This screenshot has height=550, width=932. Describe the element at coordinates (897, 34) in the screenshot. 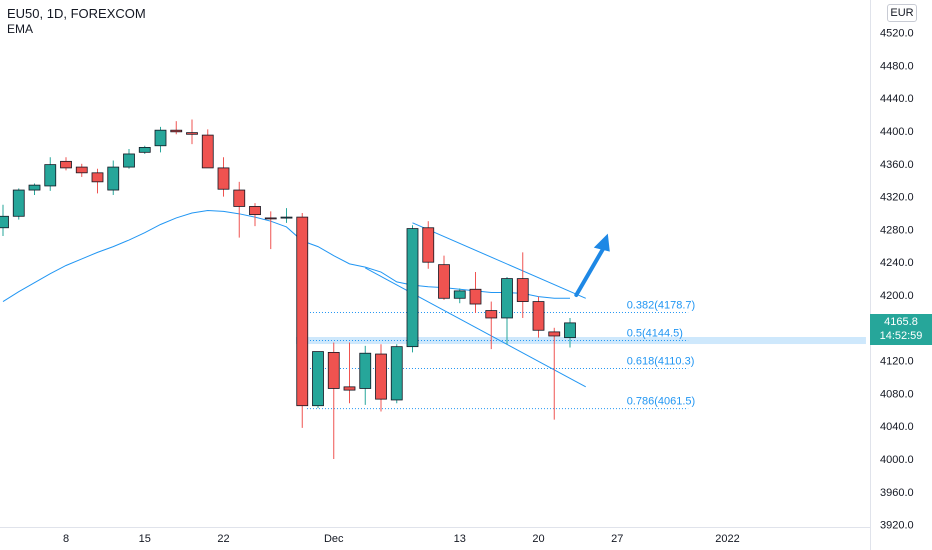

I see `price-tick-label: 4520.0` at that location.